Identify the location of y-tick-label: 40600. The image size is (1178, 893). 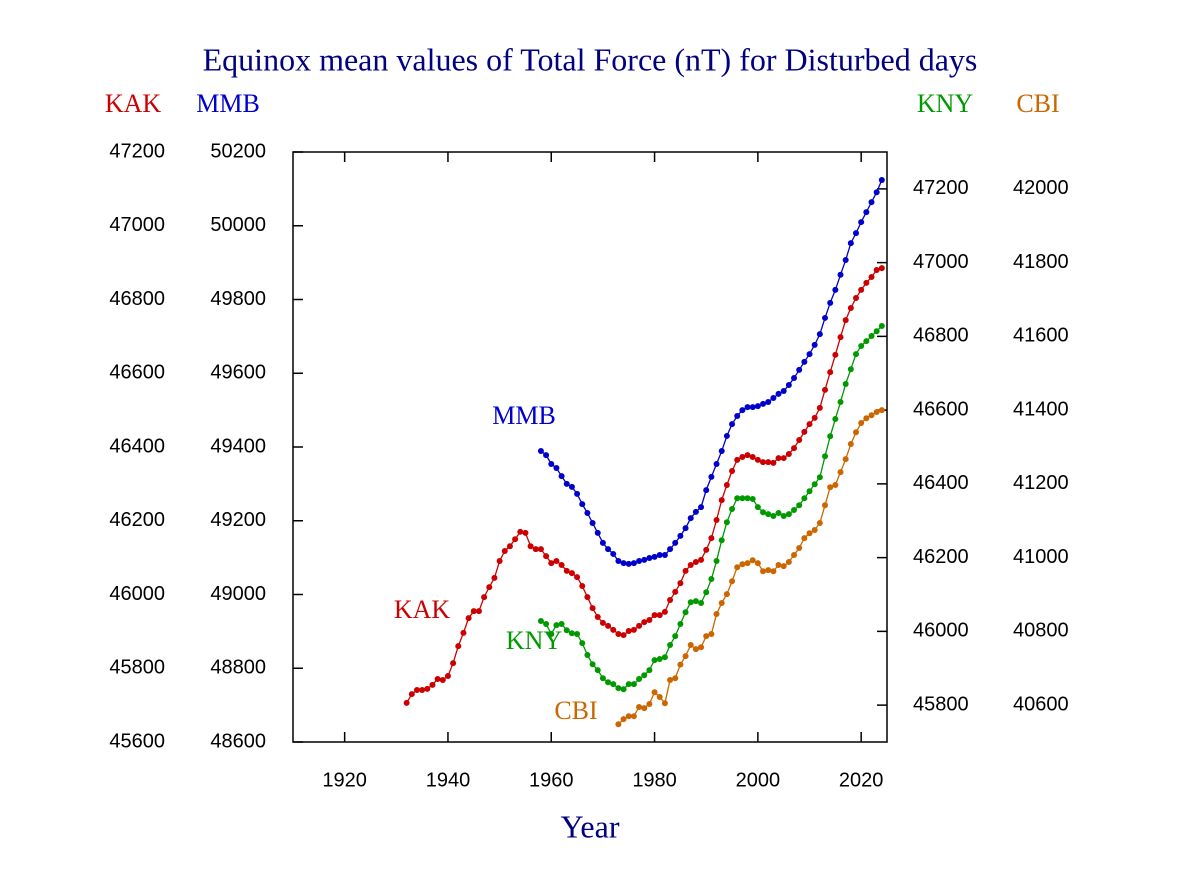
(1041, 704).